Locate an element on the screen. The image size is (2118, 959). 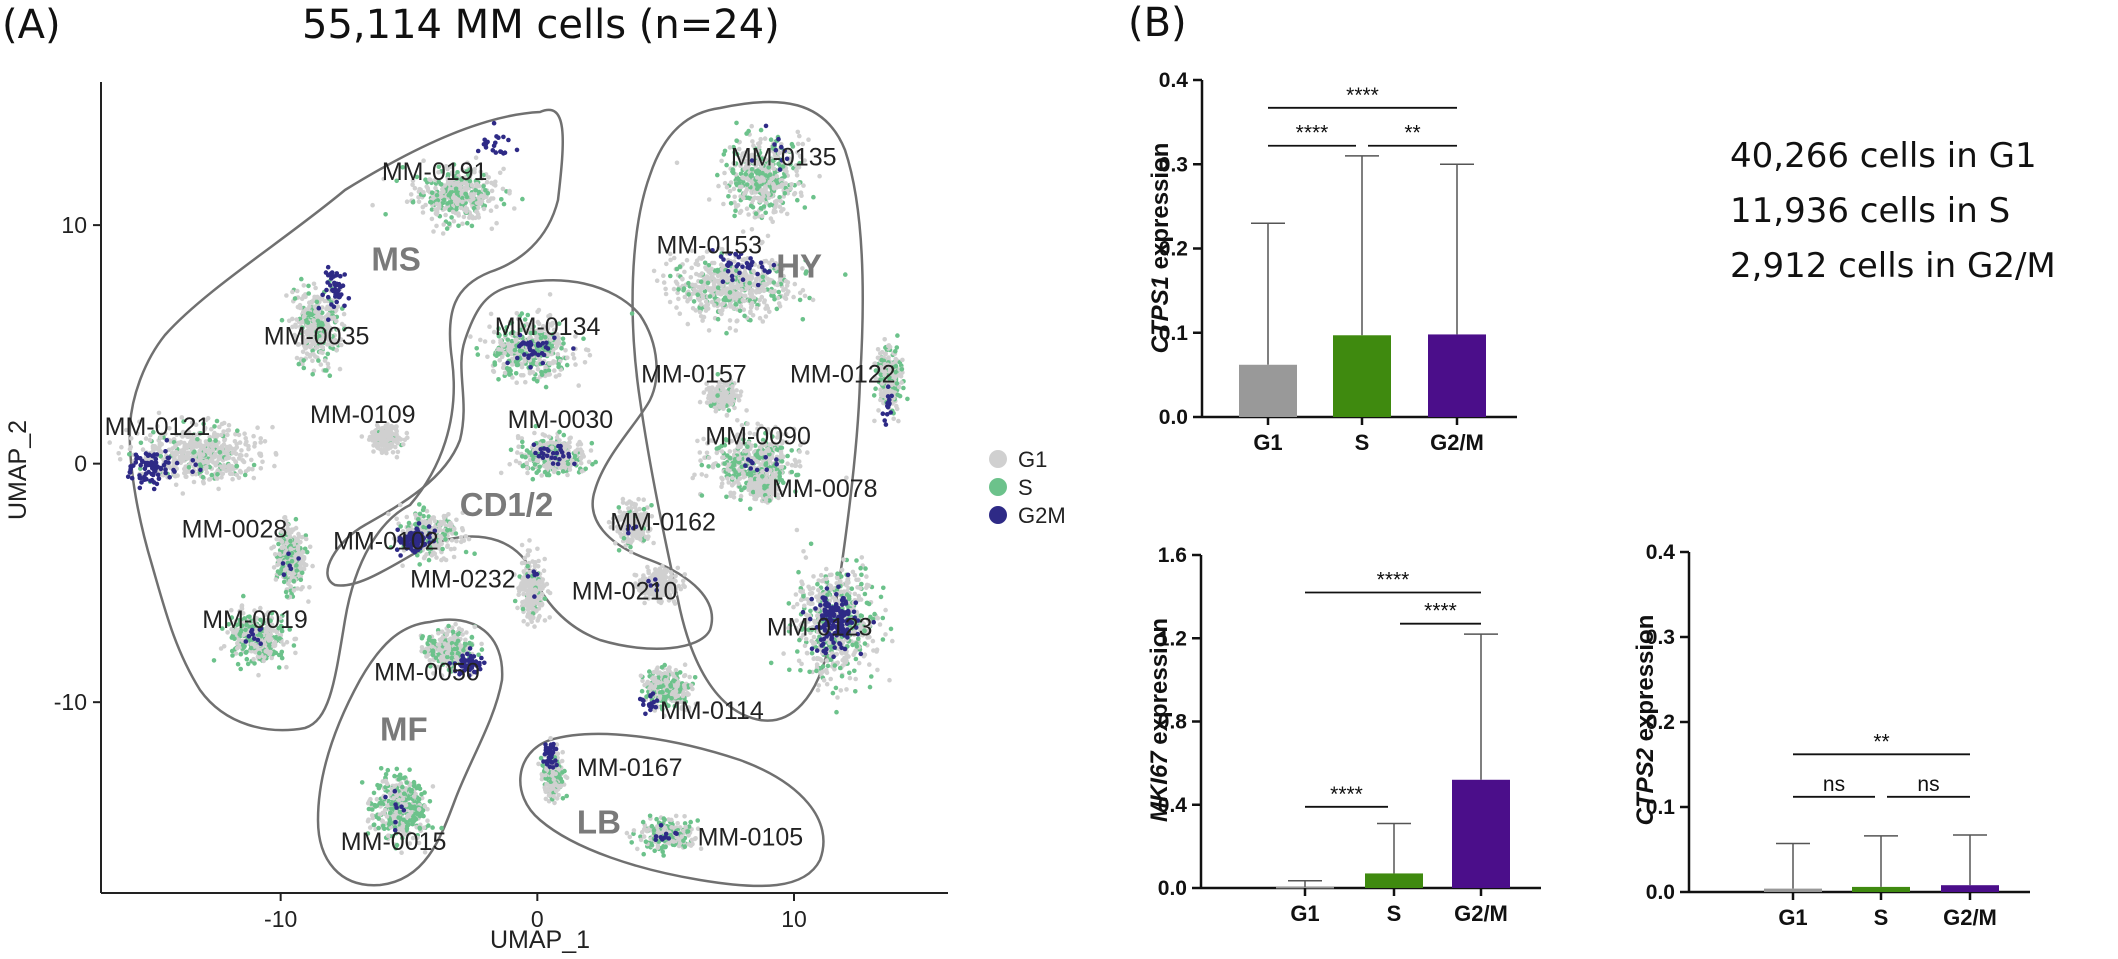
umap-x-label: UMAP_1 is located at coordinates (540, 940).